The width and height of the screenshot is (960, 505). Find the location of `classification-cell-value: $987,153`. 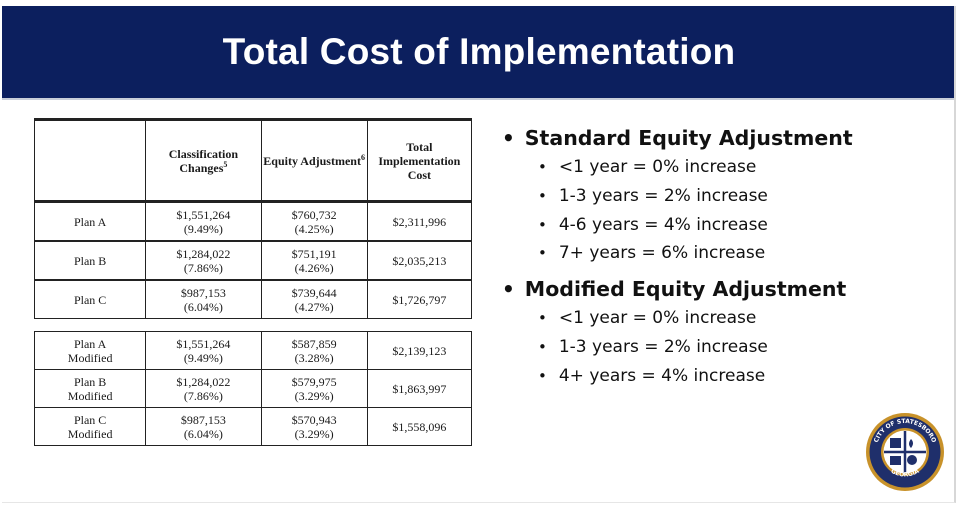

classification-cell-value: $987,153 is located at coordinates (203, 419).